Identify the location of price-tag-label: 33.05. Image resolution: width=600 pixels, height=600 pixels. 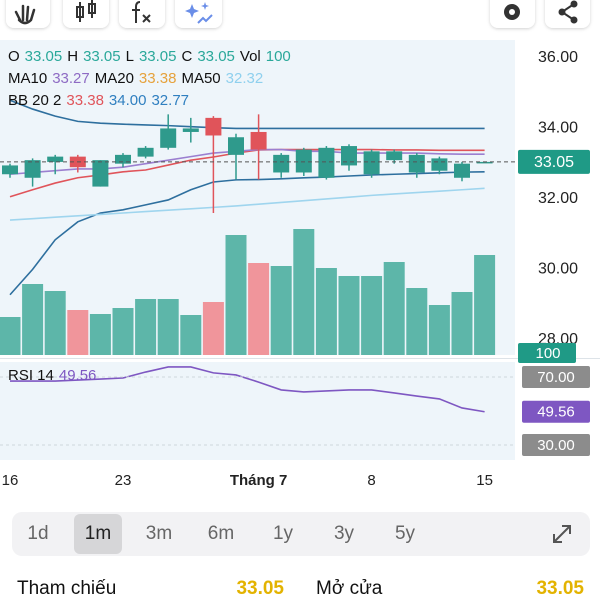
(554, 162).